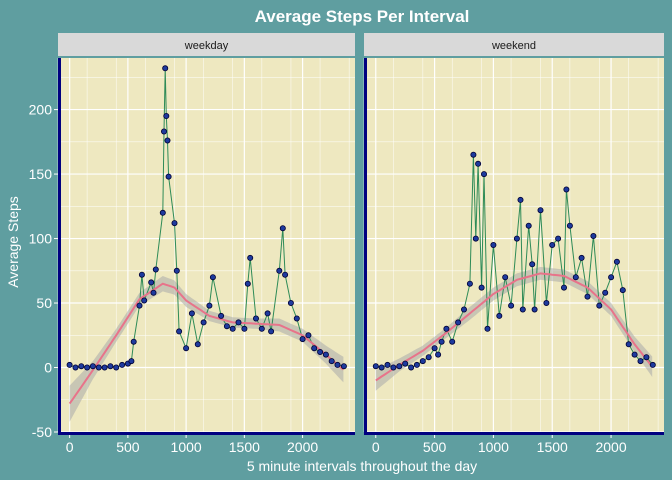 This screenshot has width=672, height=480. Describe the element at coordinates (42, 432) in the screenshot. I see `y-tick-label: -50` at that location.